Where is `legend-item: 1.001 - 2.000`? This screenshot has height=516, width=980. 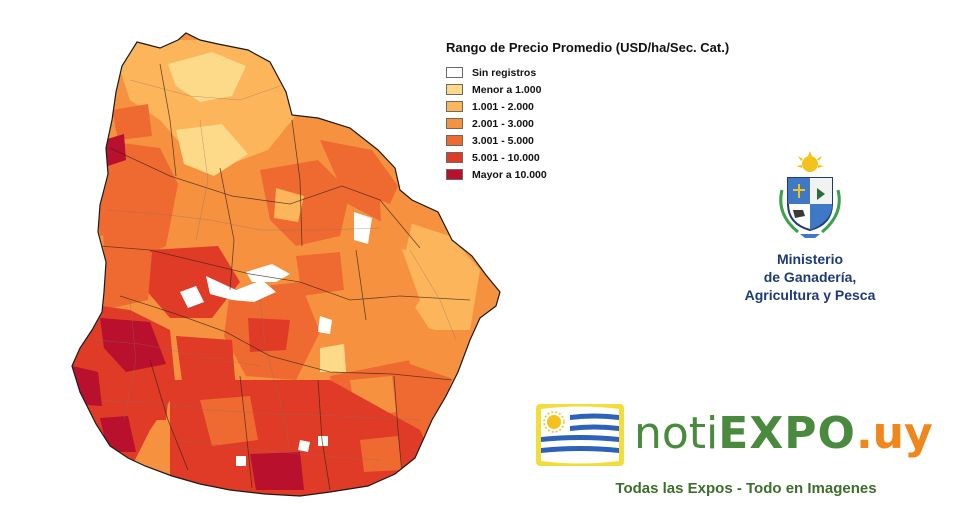 legend-item: 1.001 - 2.000 is located at coordinates (587, 106).